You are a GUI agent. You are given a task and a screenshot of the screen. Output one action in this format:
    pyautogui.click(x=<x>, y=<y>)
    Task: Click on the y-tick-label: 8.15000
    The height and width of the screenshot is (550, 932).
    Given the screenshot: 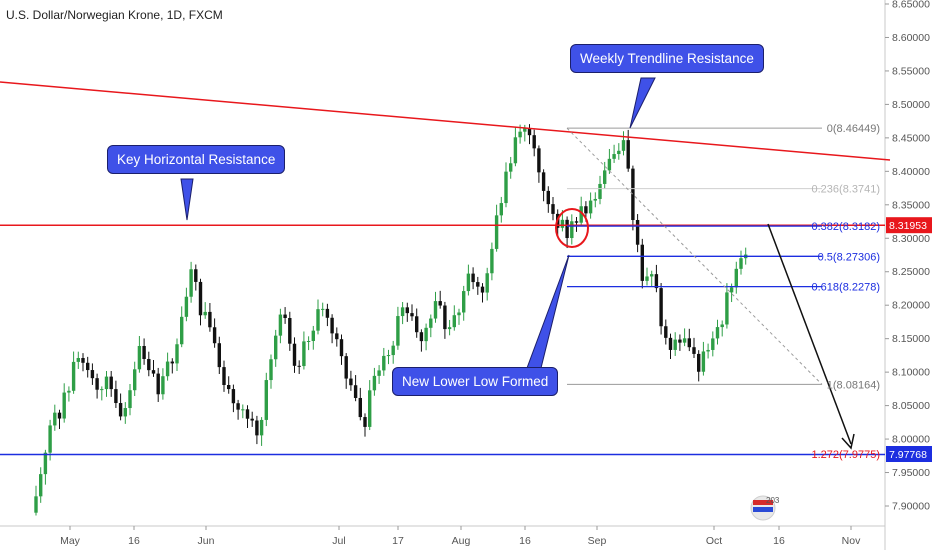 What is the action you would take?
    pyautogui.click(x=911, y=339)
    